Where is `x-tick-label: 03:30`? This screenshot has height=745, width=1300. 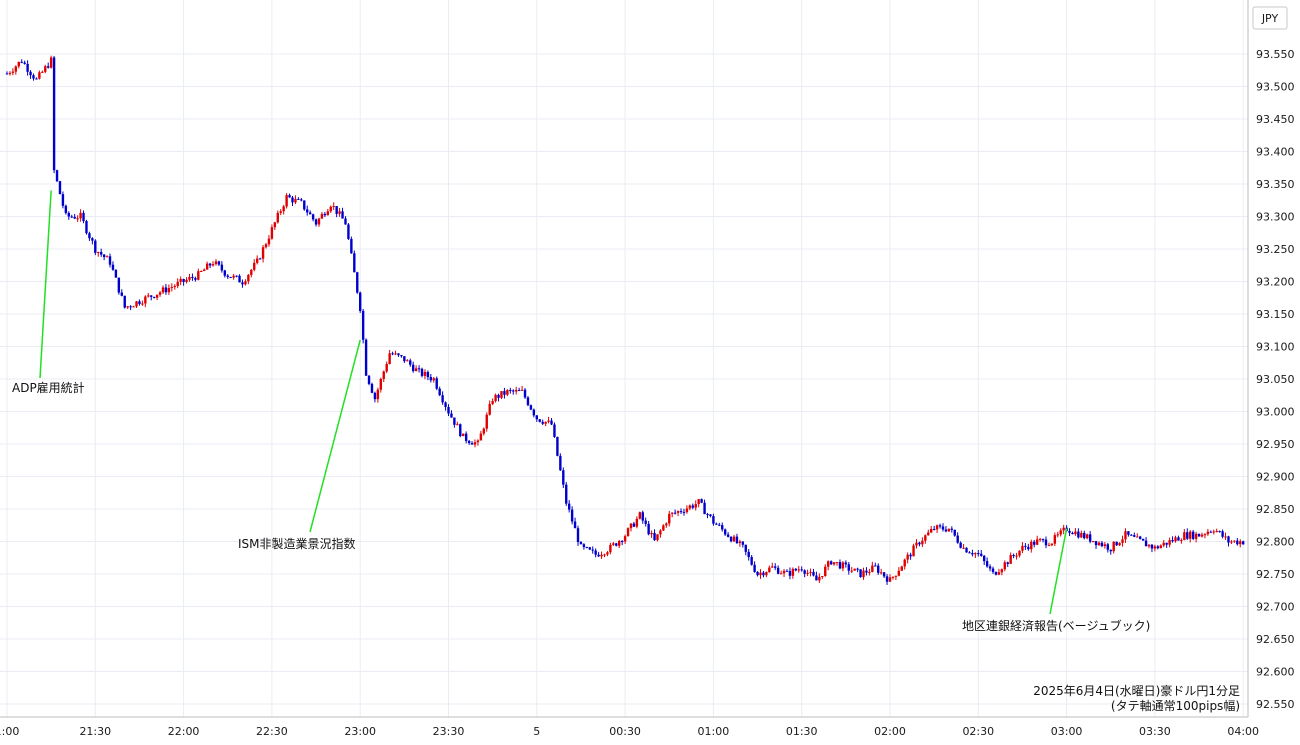
x-tick-label: 03:30 is located at coordinates (1155, 731).